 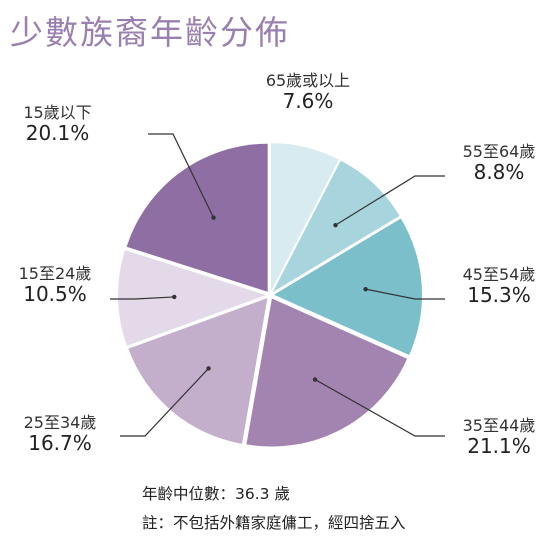 I want to click on percent-label: 20.1%, so click(x=57, y=133).